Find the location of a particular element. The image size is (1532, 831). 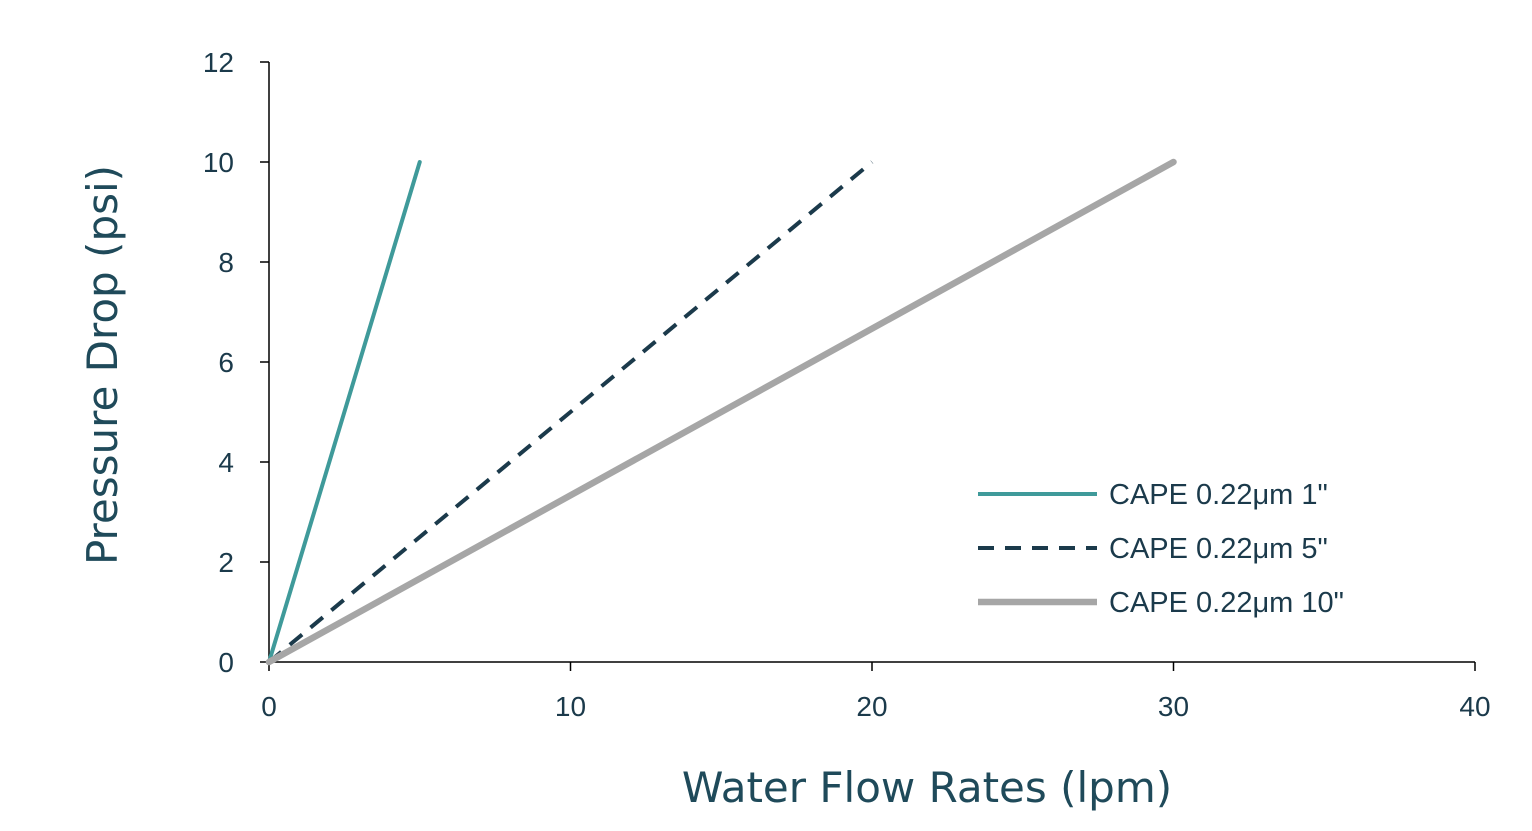

x-tick-label: 40 is located at coordinates (1474, 706).